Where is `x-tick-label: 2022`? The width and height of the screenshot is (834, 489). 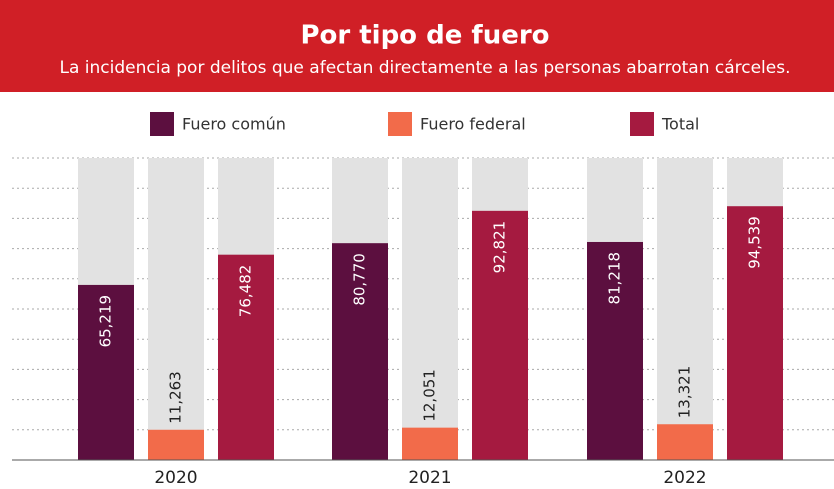 x-tick-label: 2022 is located at coordinates (684, 478).